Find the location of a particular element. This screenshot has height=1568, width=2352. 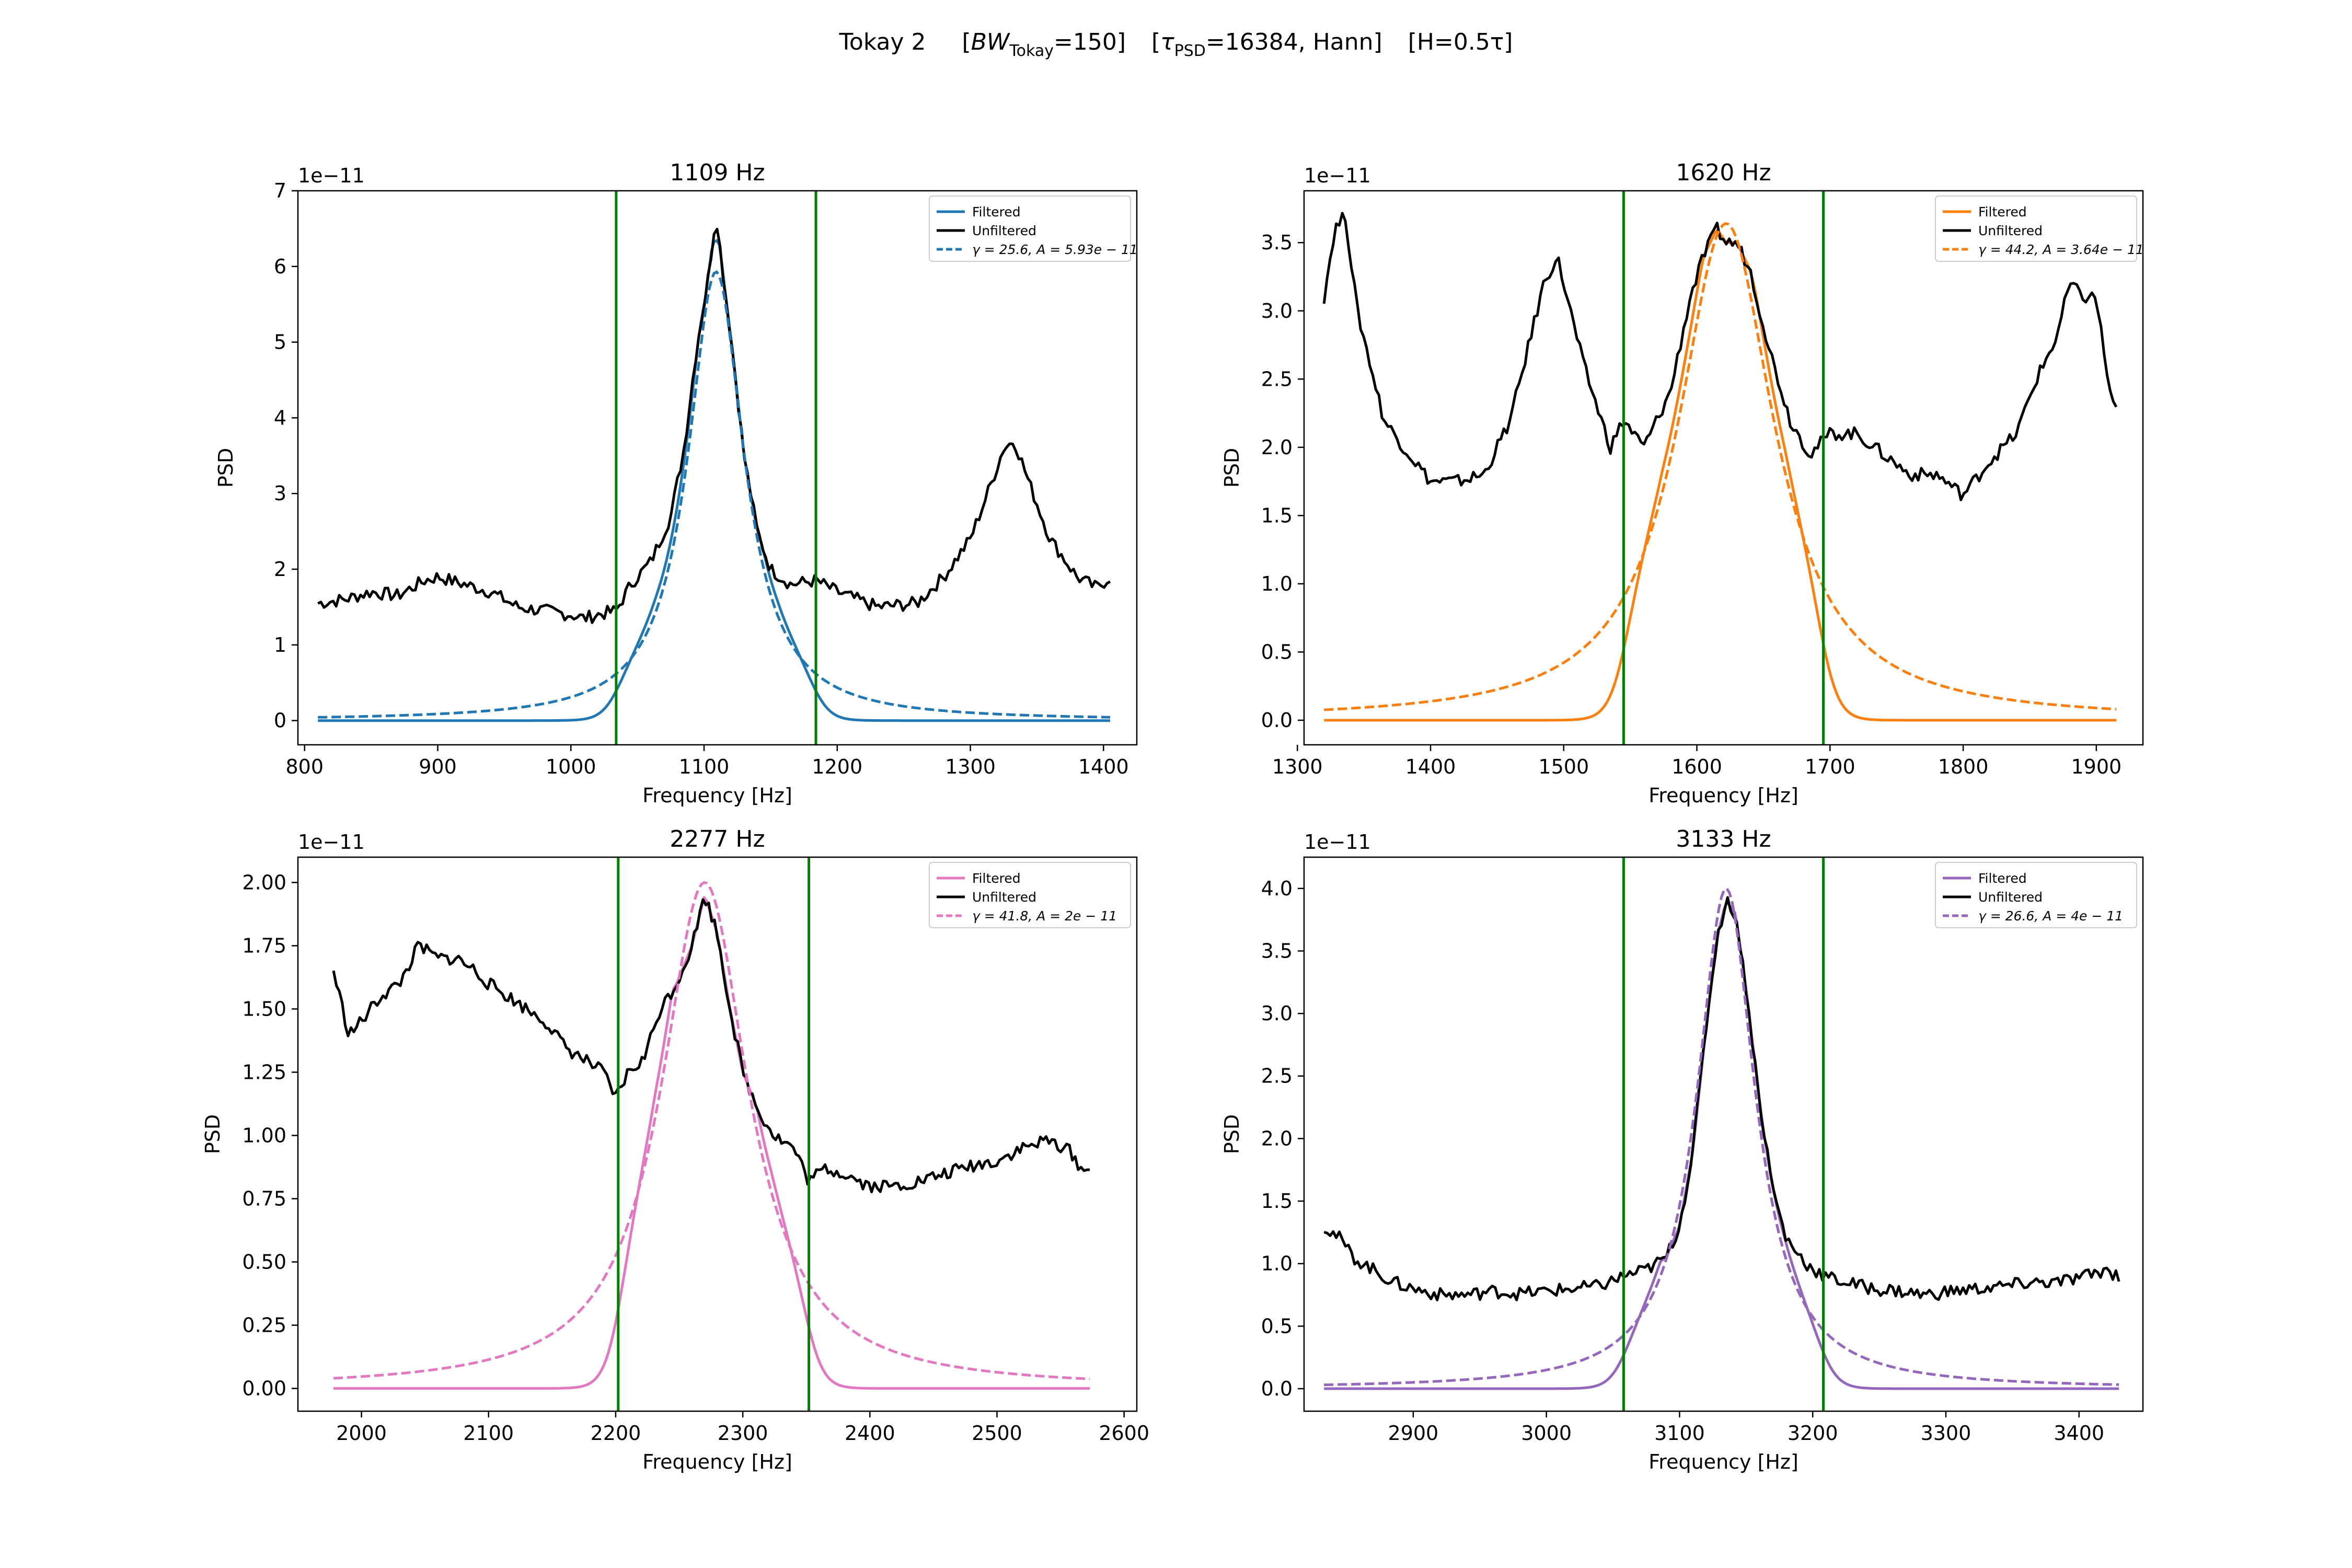

y-tick-label: 5 is located at coordinates (280, 342).